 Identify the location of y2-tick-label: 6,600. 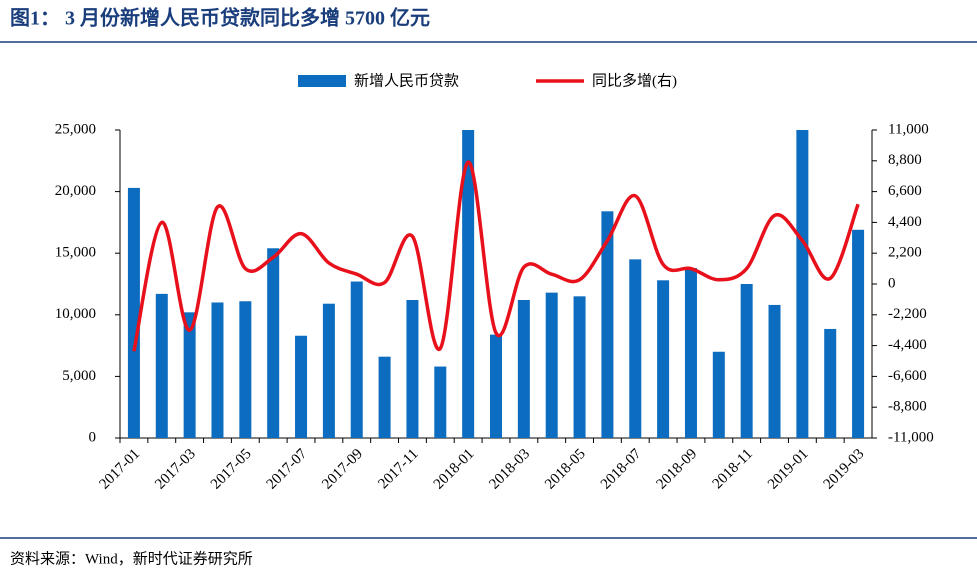
(905, 191).